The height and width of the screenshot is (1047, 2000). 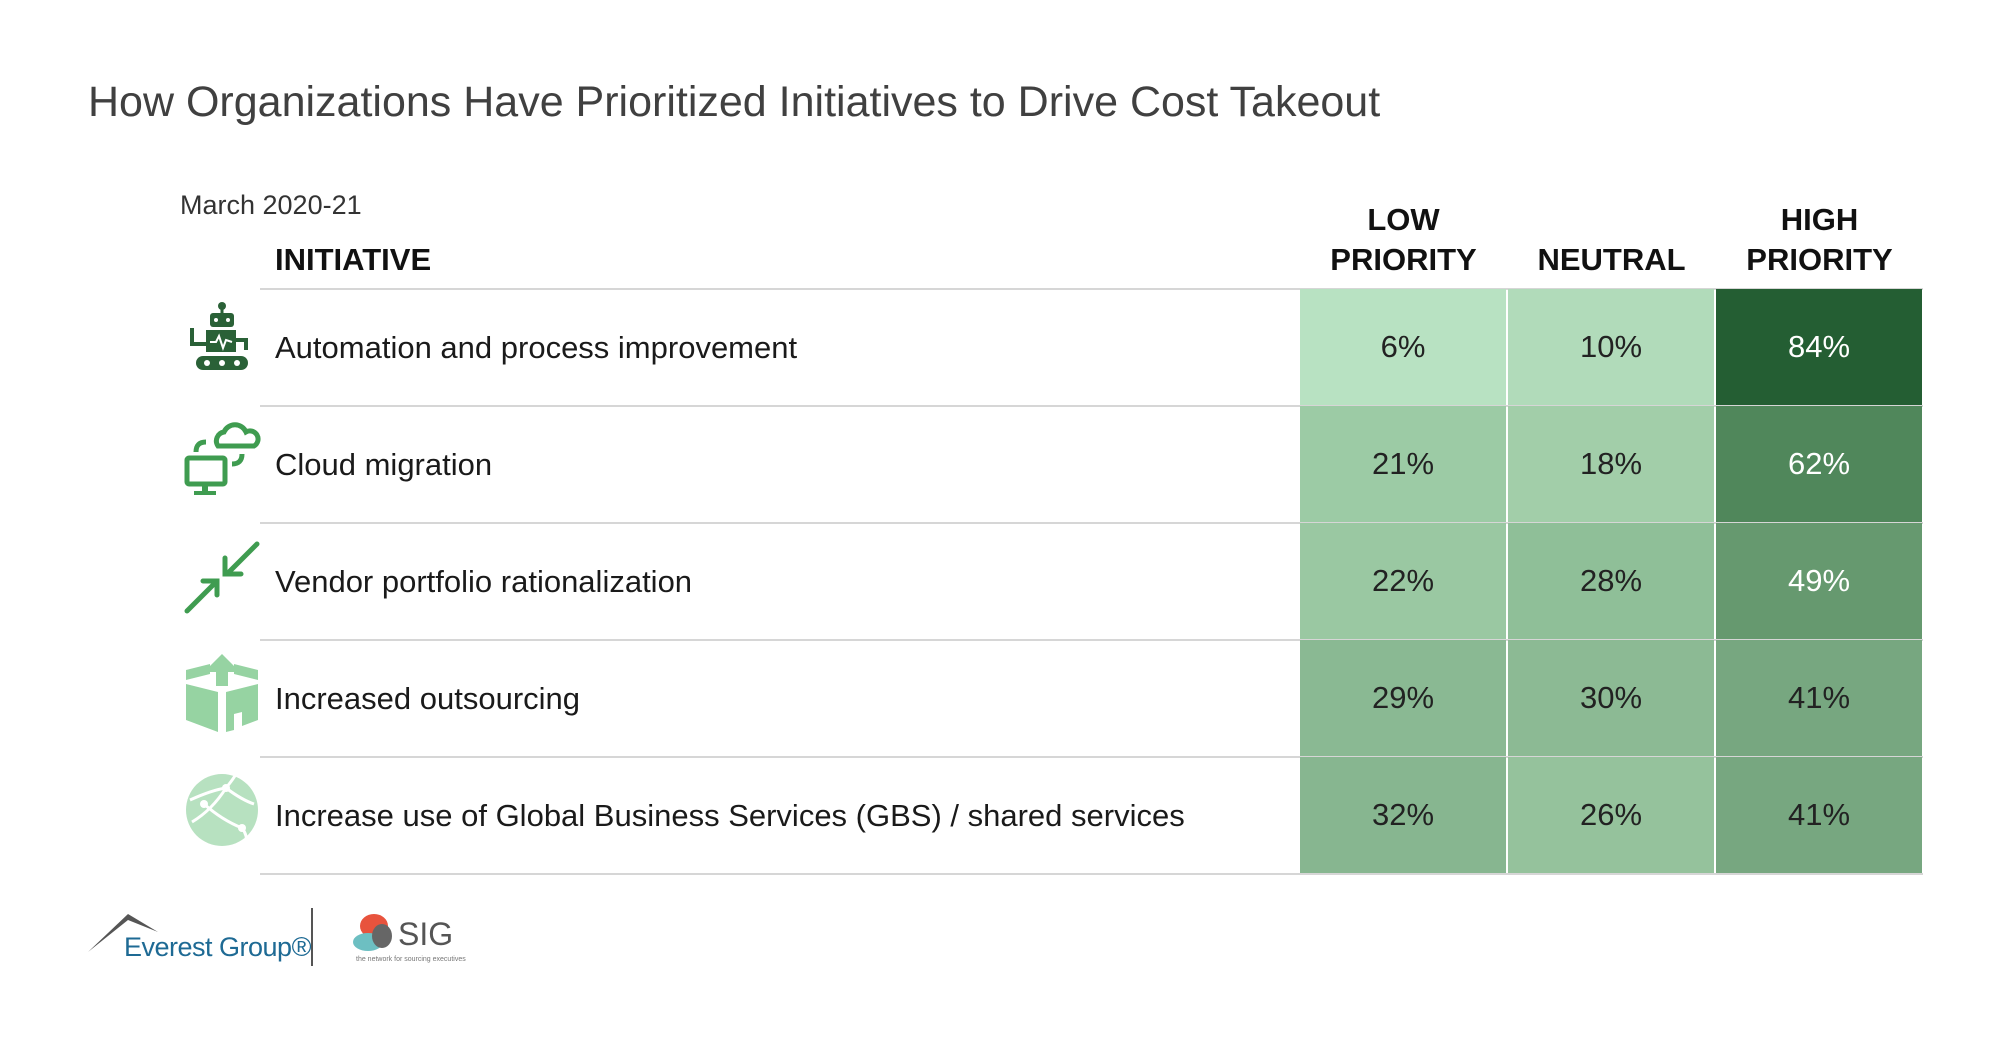 I want to click on column-header-neutral: NEUTRAL, so click(x=1611, y=240).